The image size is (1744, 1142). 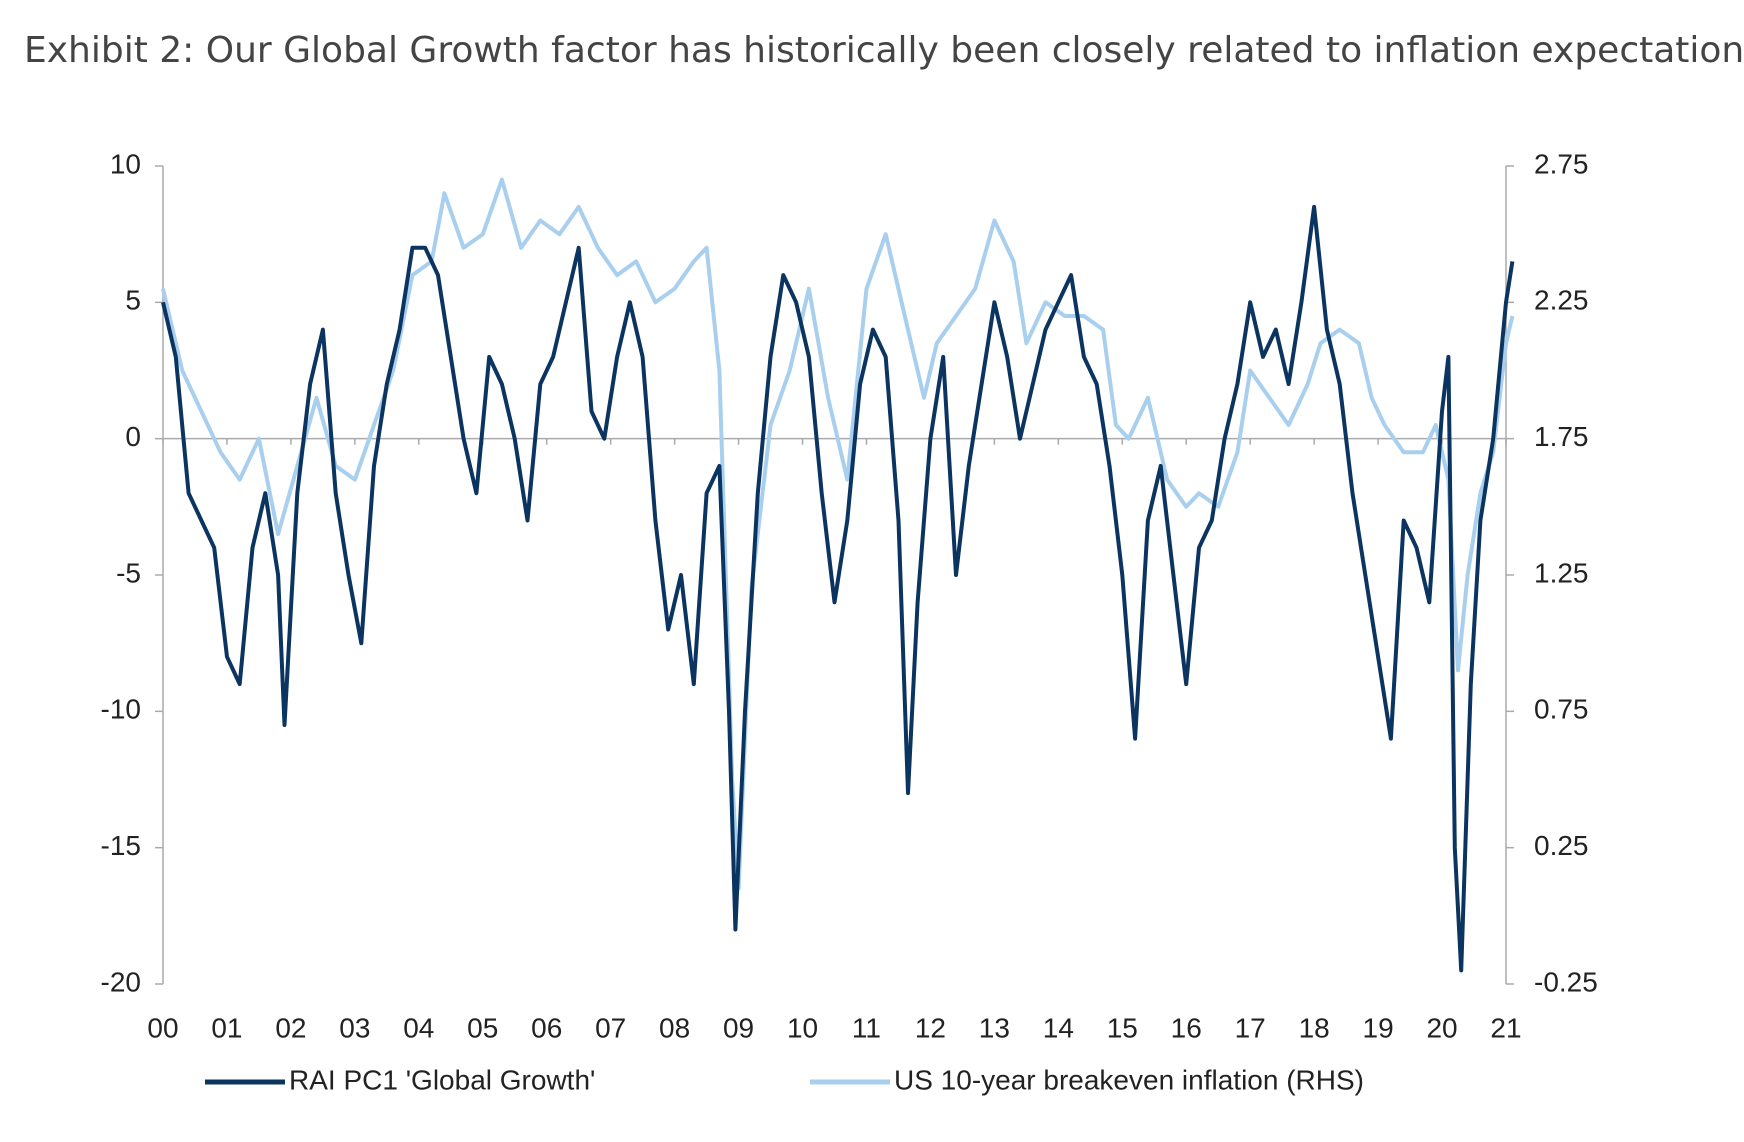 I want to click on x-tick-label: 18, so click(x=1314, y=1027).